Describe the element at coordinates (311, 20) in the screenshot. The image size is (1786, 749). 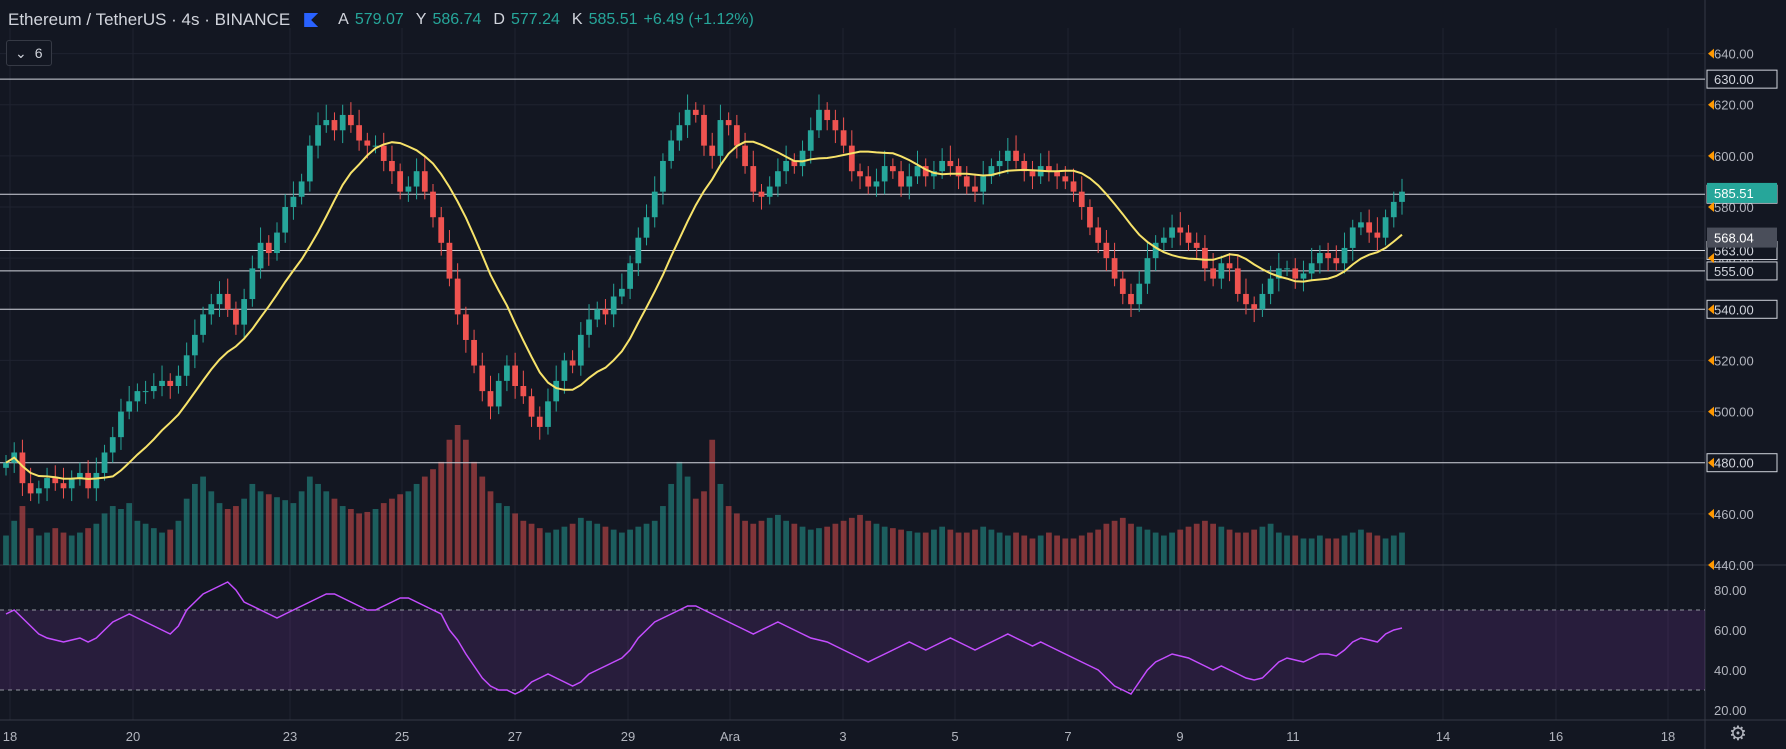
I see `flag-icon` at that location.